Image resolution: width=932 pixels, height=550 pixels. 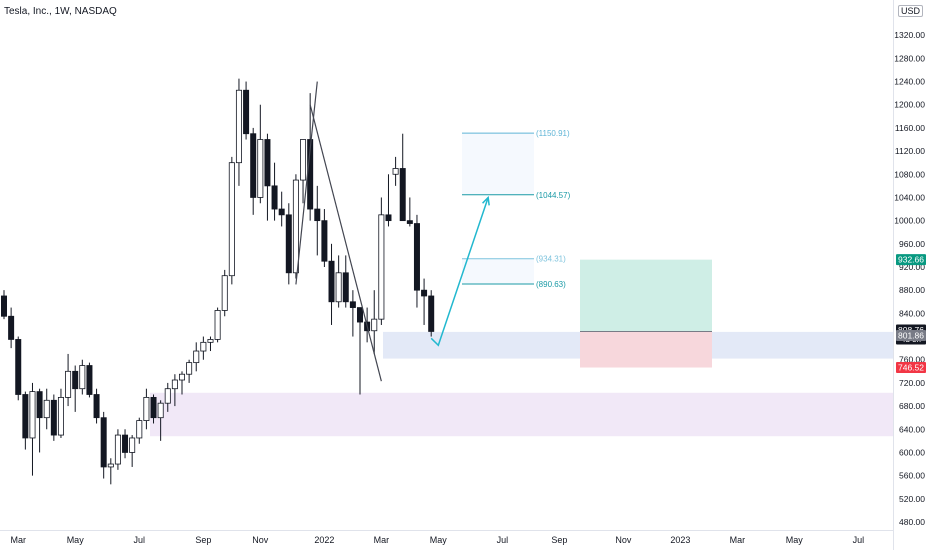 I want to click on trendline, so click(x=345, y=243).